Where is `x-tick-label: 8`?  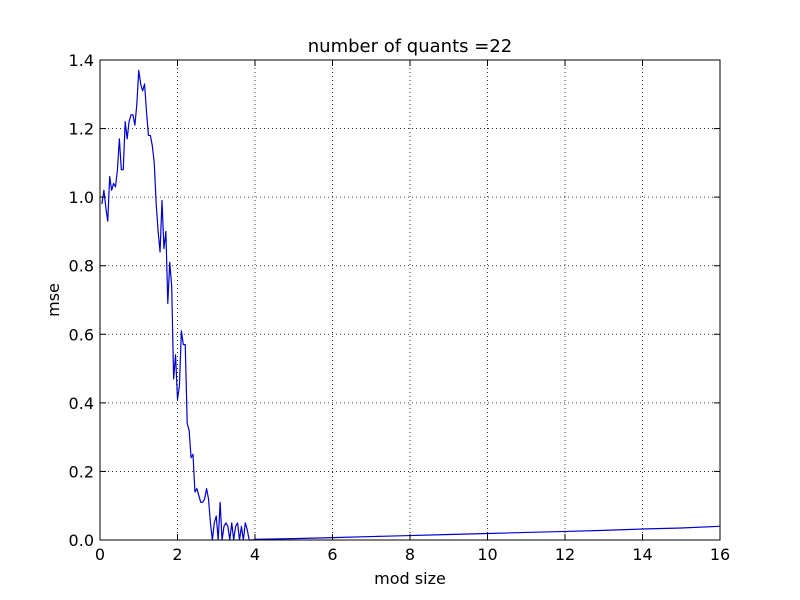 x-tick-label: 8 is located at coordinates (410, 554).